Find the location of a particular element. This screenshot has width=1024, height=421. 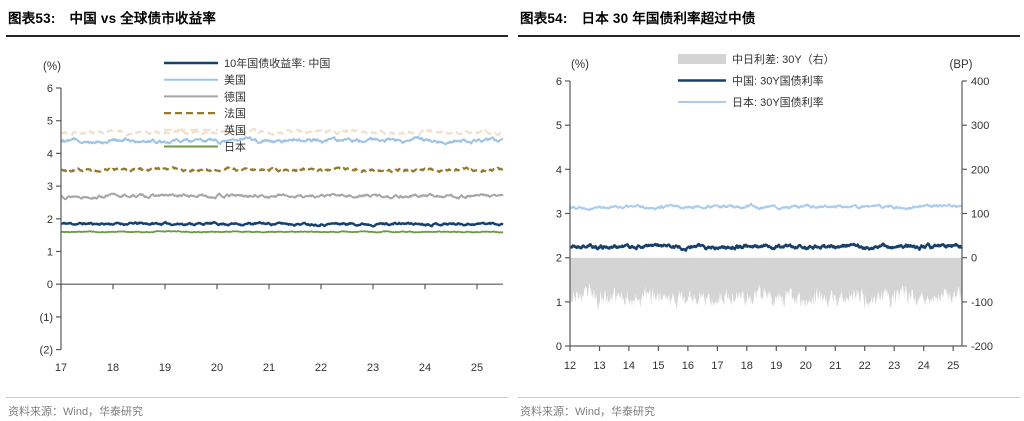

y2-tick-label: 200 is located at coordinates (980, 170).